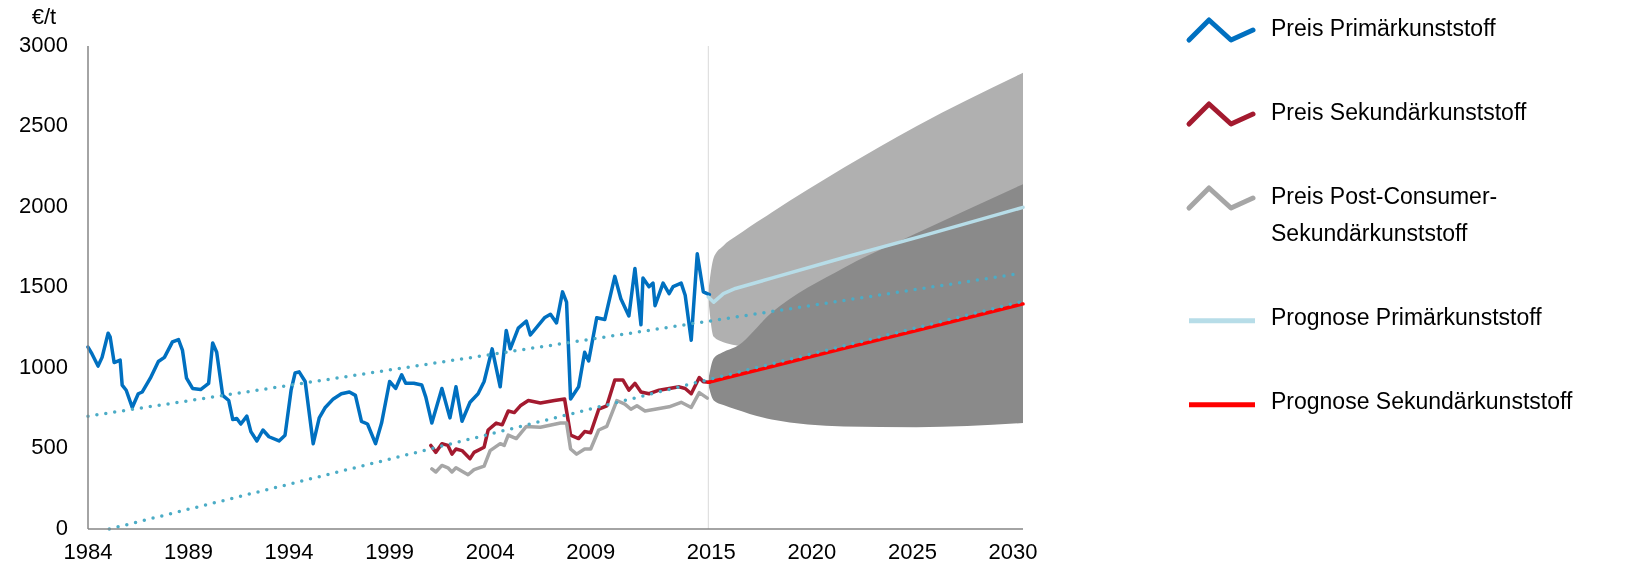 The image size is (1637, 576). Describe the element at coordinates (711, 551) in the screenshot. I see `x-tick-label: 2015` at that location.